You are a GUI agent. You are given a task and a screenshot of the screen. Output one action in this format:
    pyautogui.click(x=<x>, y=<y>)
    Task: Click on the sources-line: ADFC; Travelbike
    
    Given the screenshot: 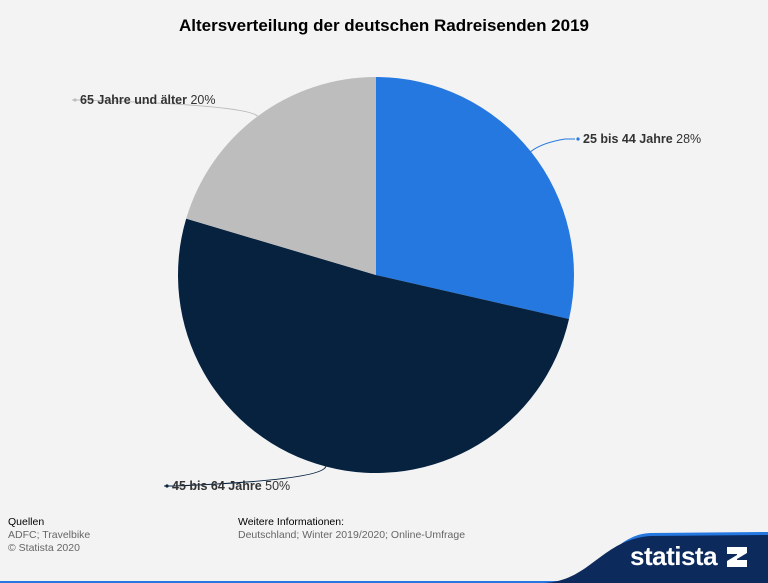 What is the action you would take?
    pyautogui.click(x=49, y=535)
    